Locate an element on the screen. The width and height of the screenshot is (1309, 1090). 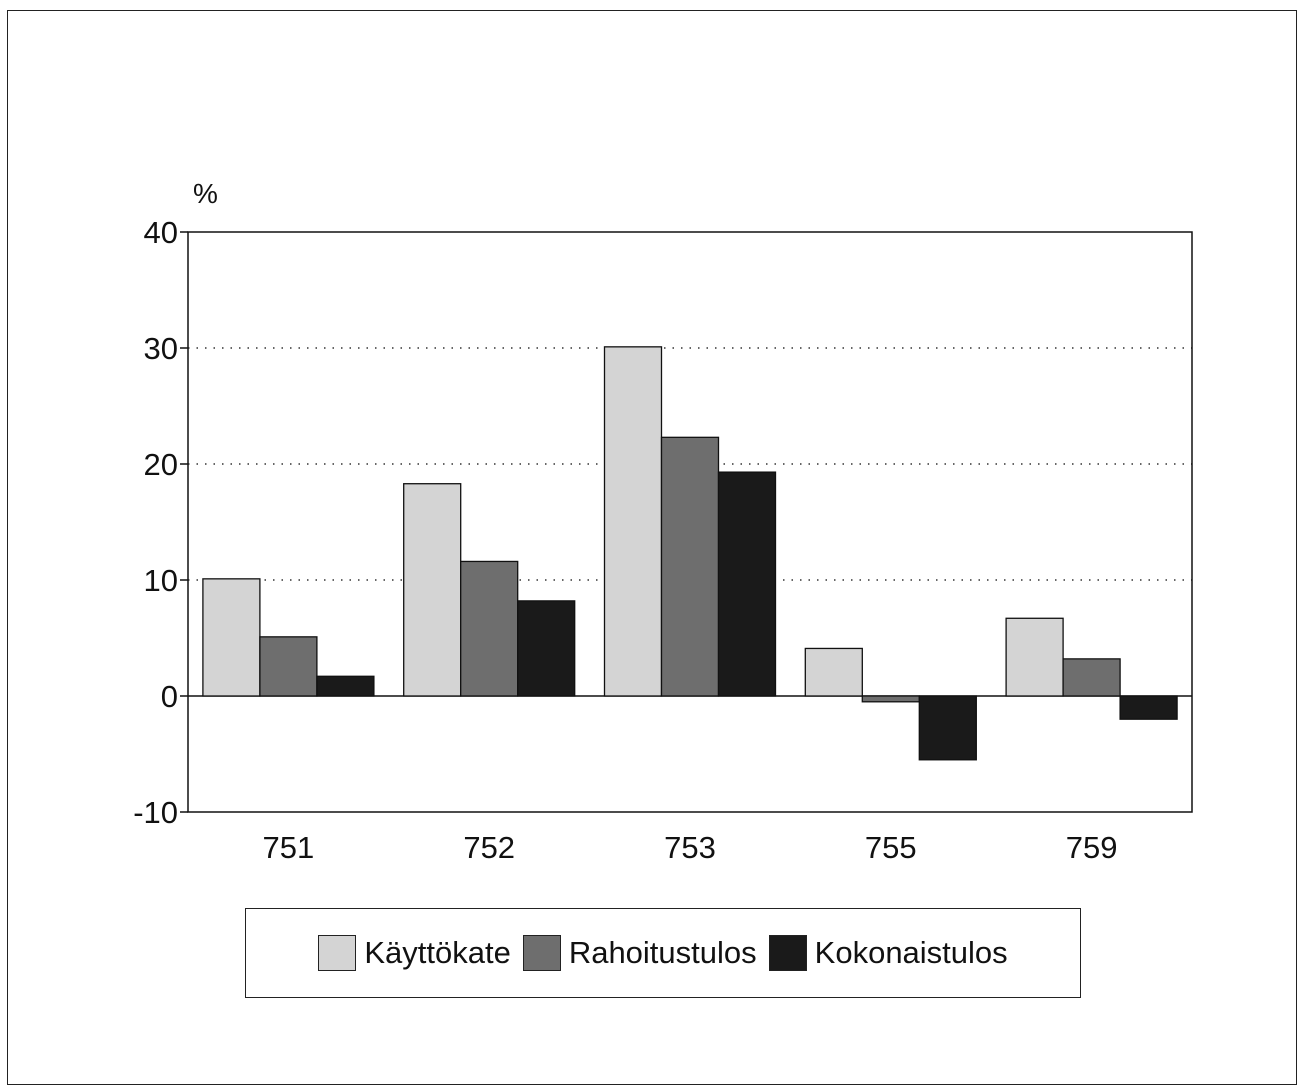
x-tick-label: 753 is located at coordinates (690, 847).